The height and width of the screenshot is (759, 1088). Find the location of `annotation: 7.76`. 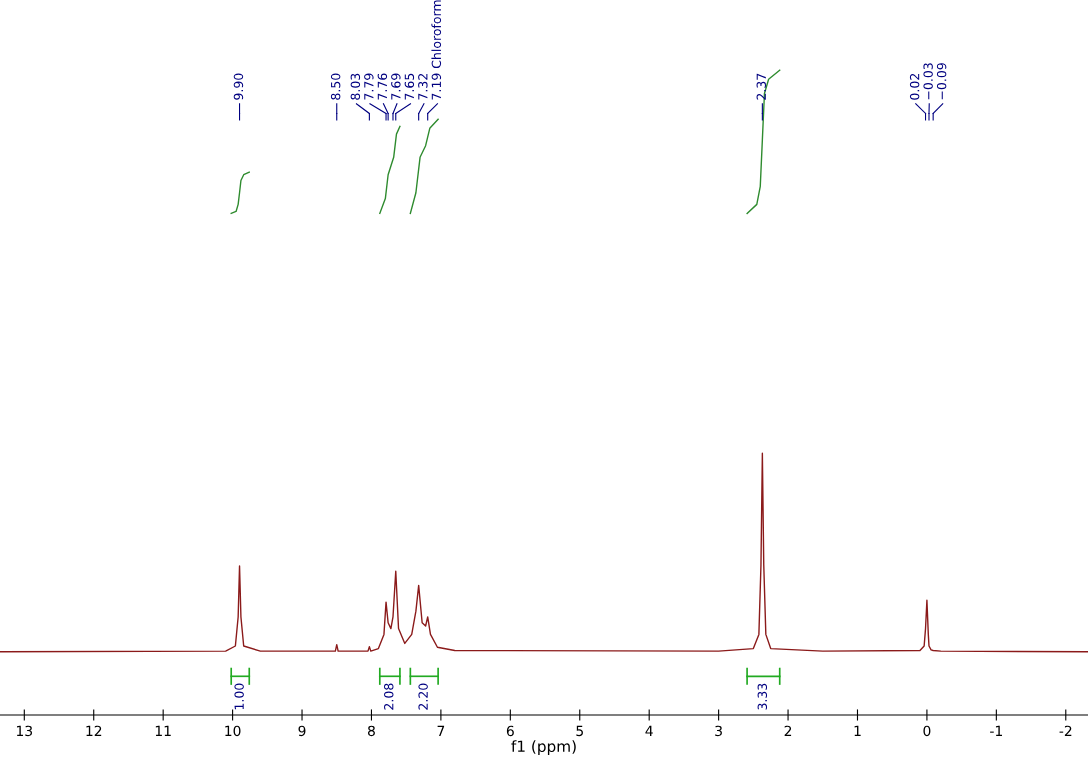

annotation: 7.76 is located at coordinates (382, 86).